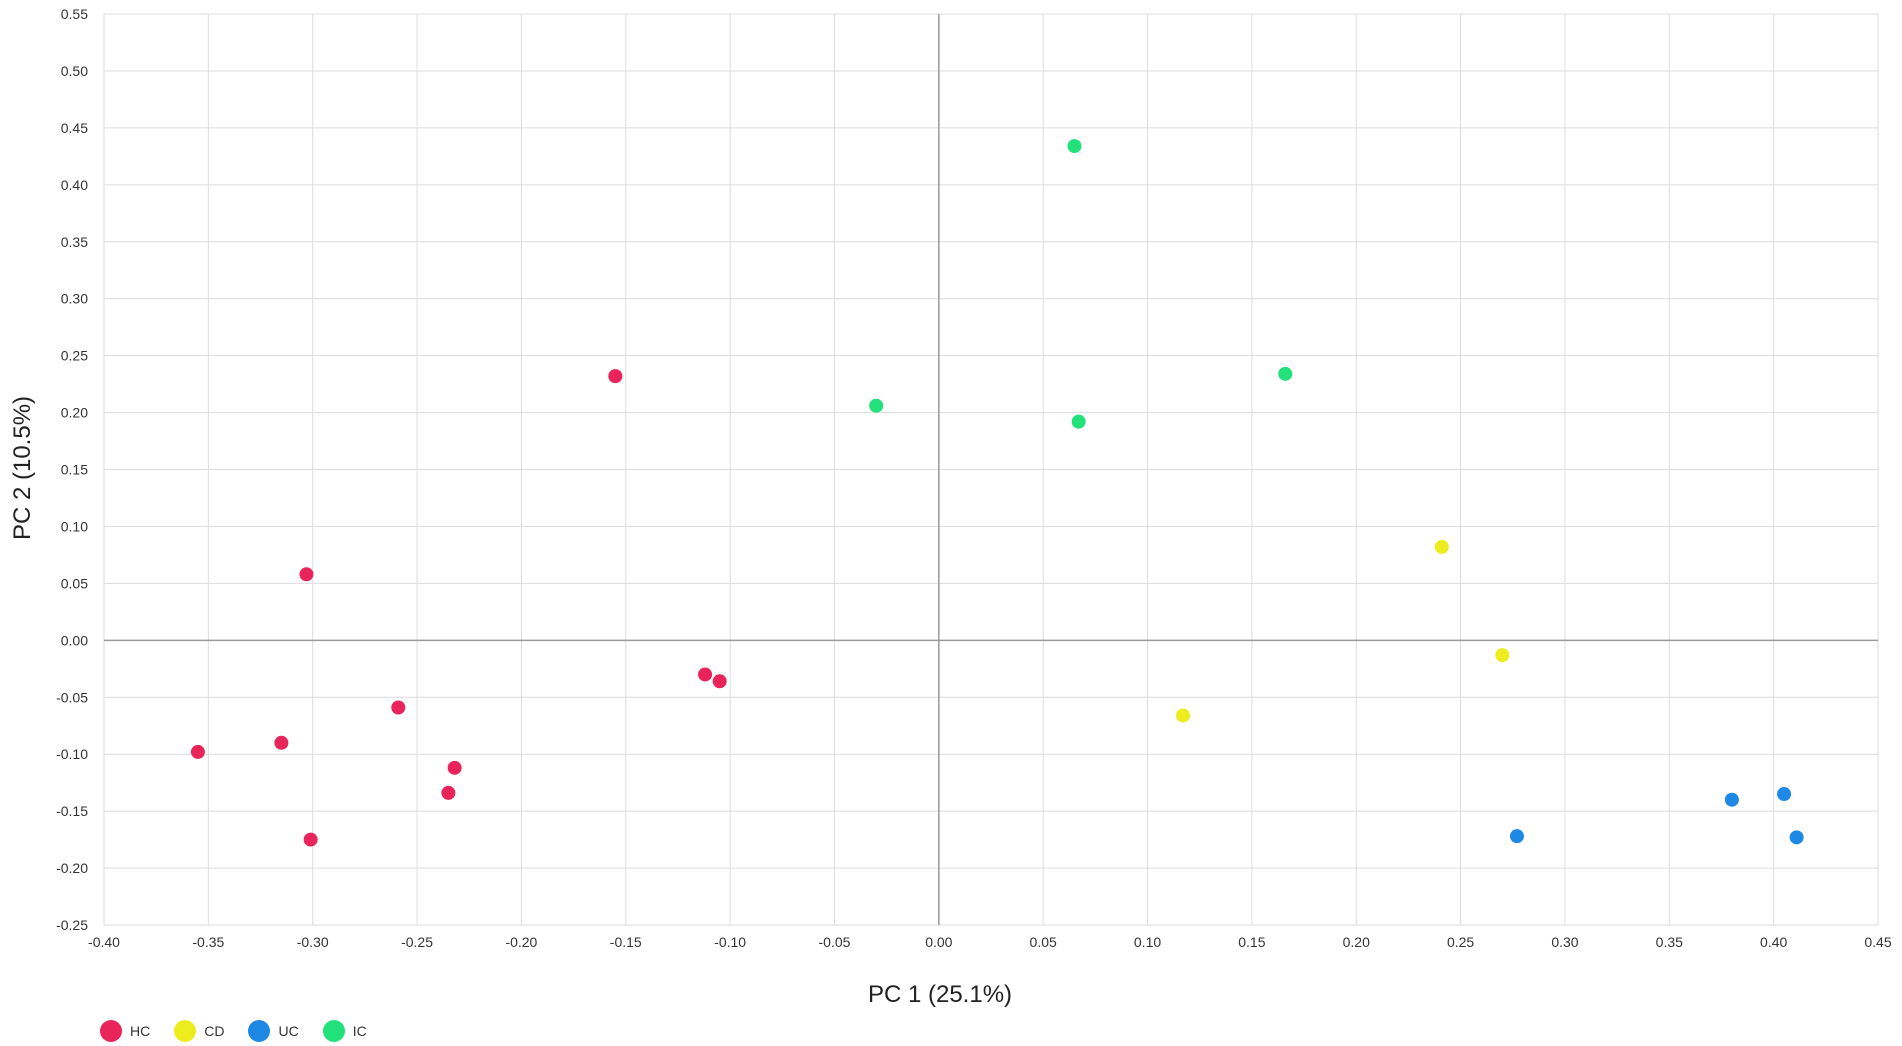 This screenshot has height=1046, width=1902. I want to click on x-tick-label: 0.35, so click(1669, 942).